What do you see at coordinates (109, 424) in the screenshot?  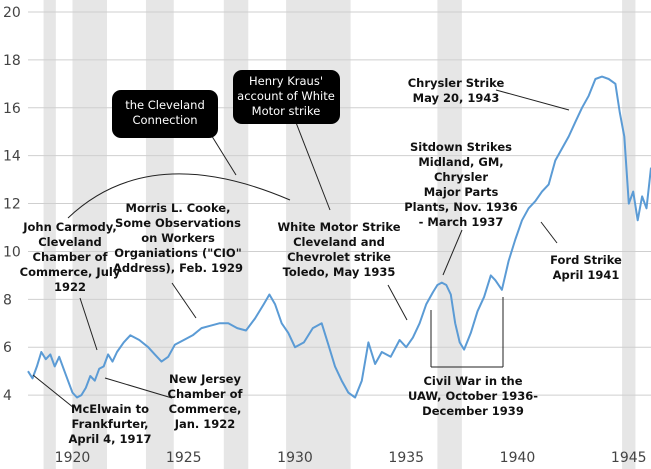 I see `annotation-1: McElwain to Frankfurter, April 4, 1917` at bounding box center [109, 424].